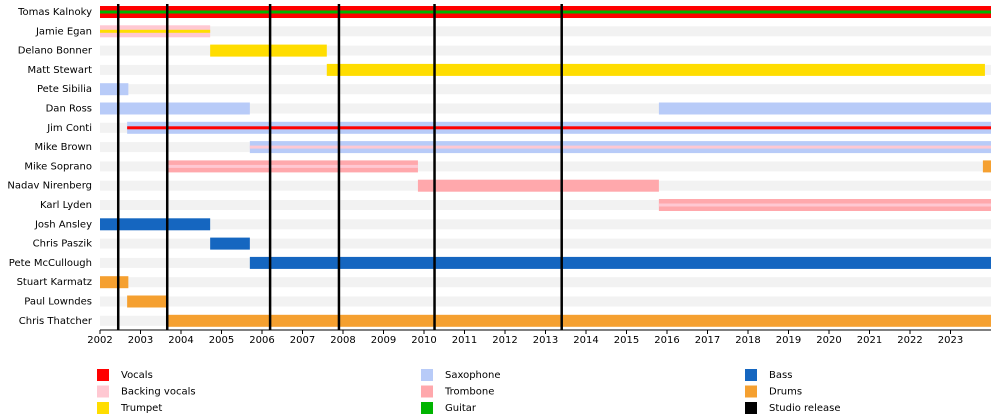  I want to click on legend-label: Drums, so click(785, 392).